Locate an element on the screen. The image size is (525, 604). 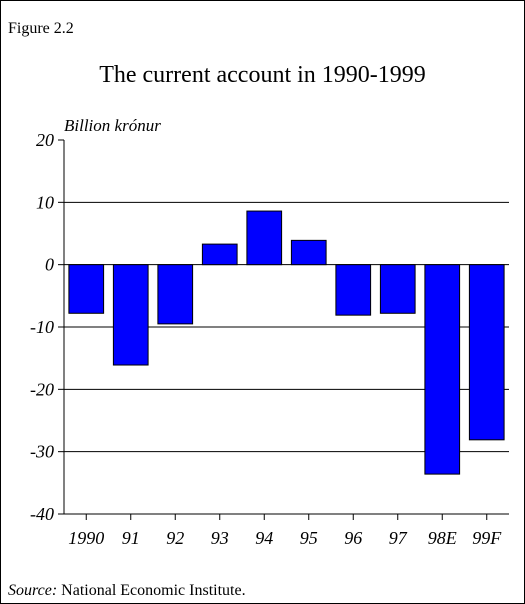
y-axis-label: Billion krónur is located at coordinates (112, 125).